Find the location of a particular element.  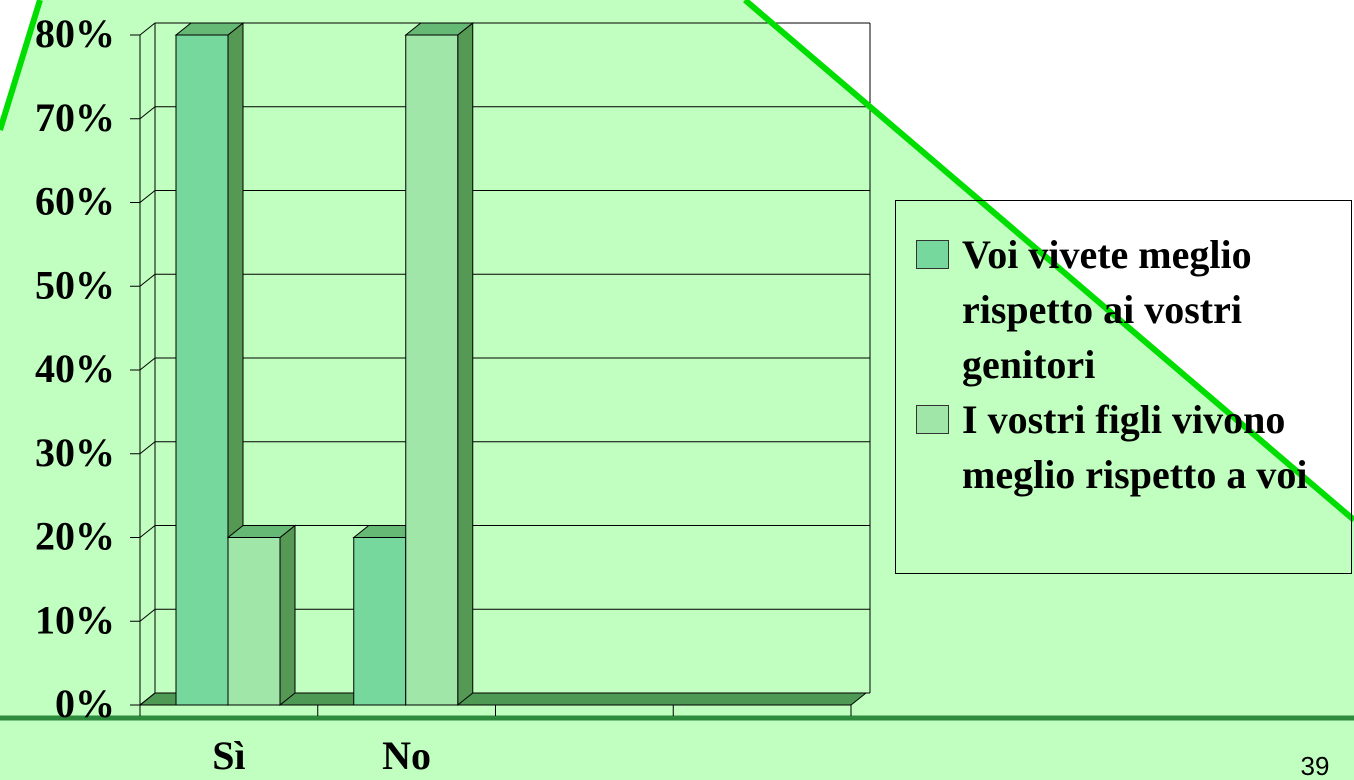

decor-line is located at coordinates (21, 65).